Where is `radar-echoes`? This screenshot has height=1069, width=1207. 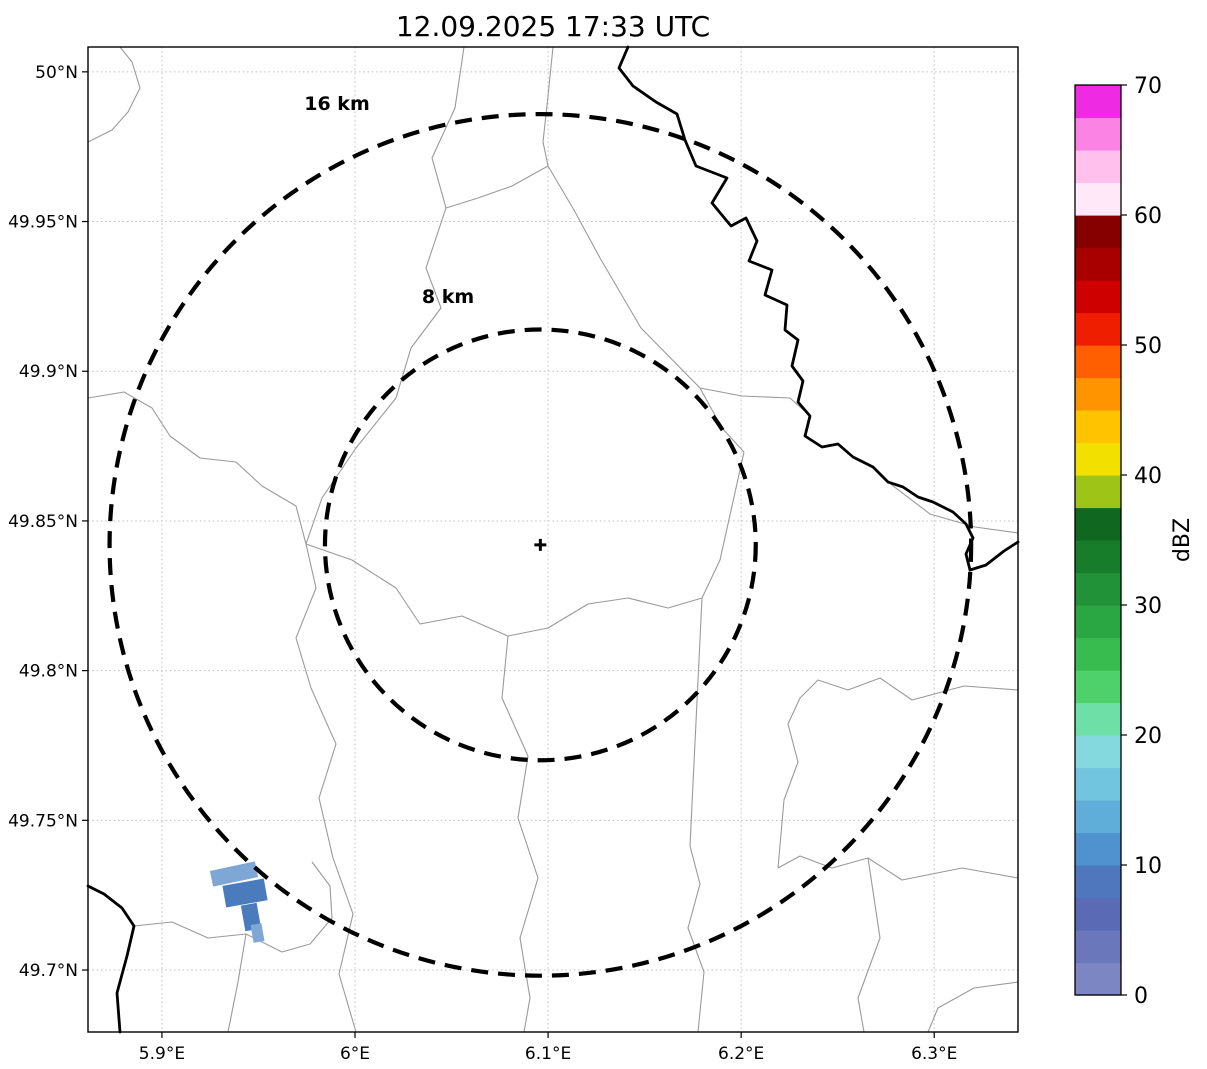 radar-echoes is located at coordinates (238, 902).